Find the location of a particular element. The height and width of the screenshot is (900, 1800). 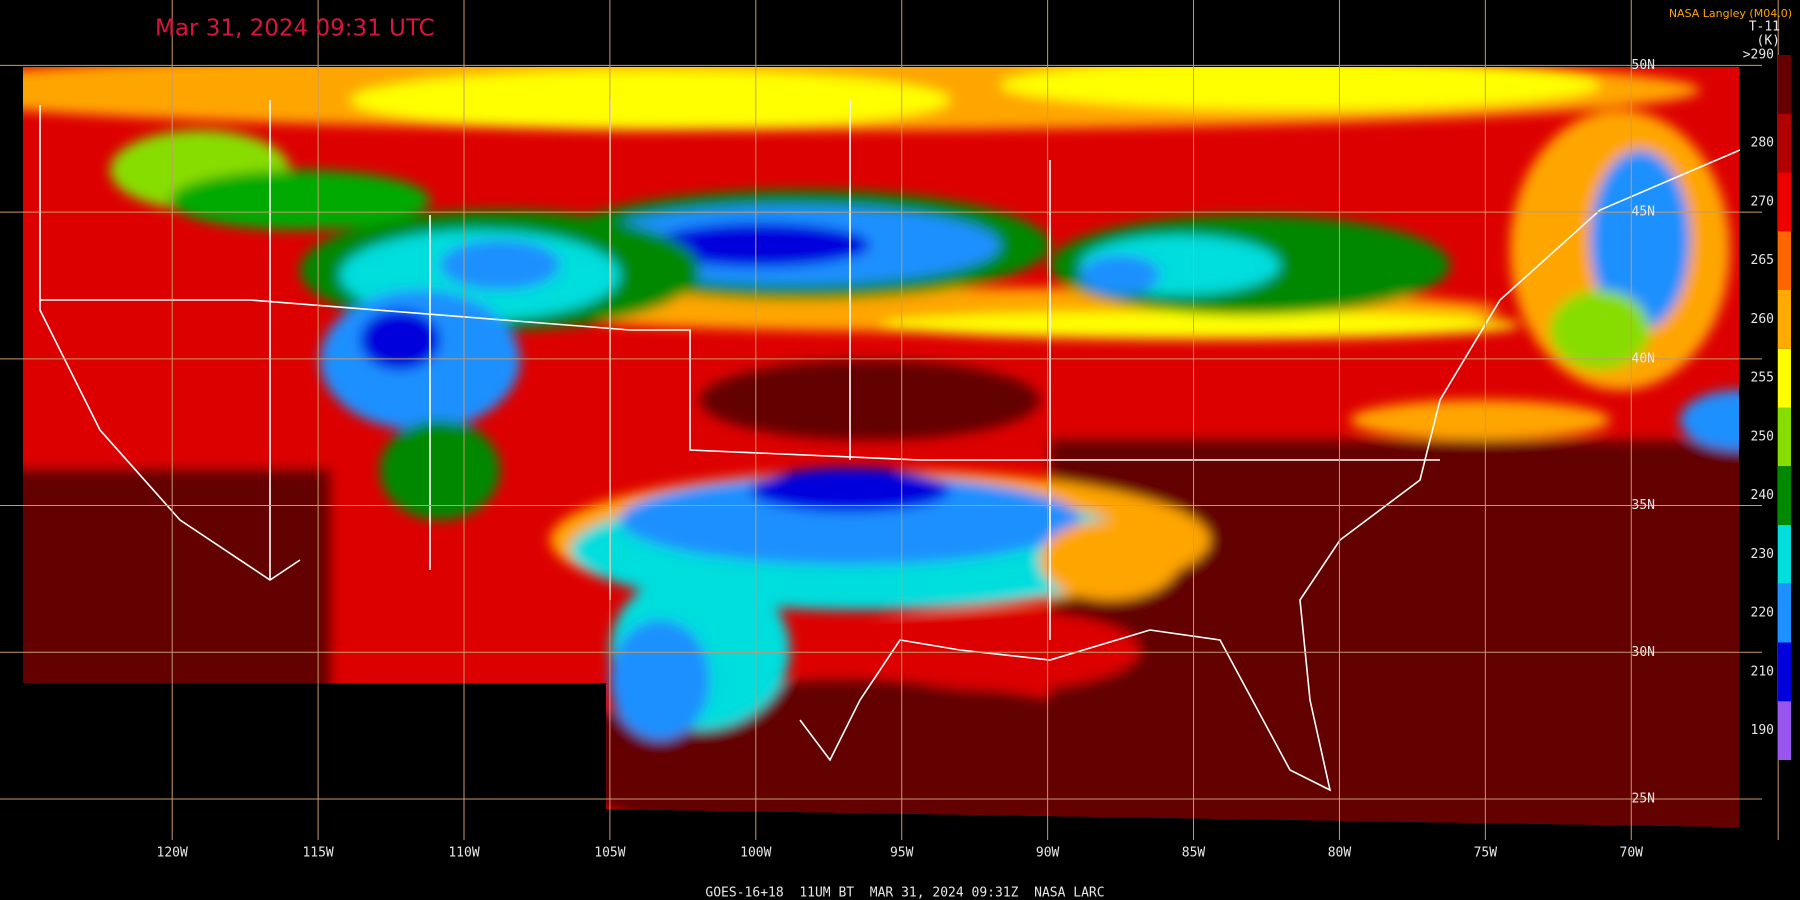

latitude-label: 30N is located at coordinates (1643, 652).